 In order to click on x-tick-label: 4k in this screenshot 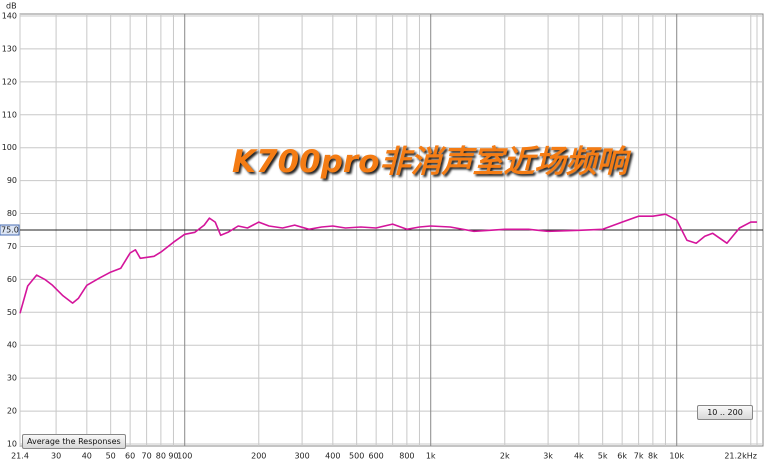, I will do `click(579, 456)`.